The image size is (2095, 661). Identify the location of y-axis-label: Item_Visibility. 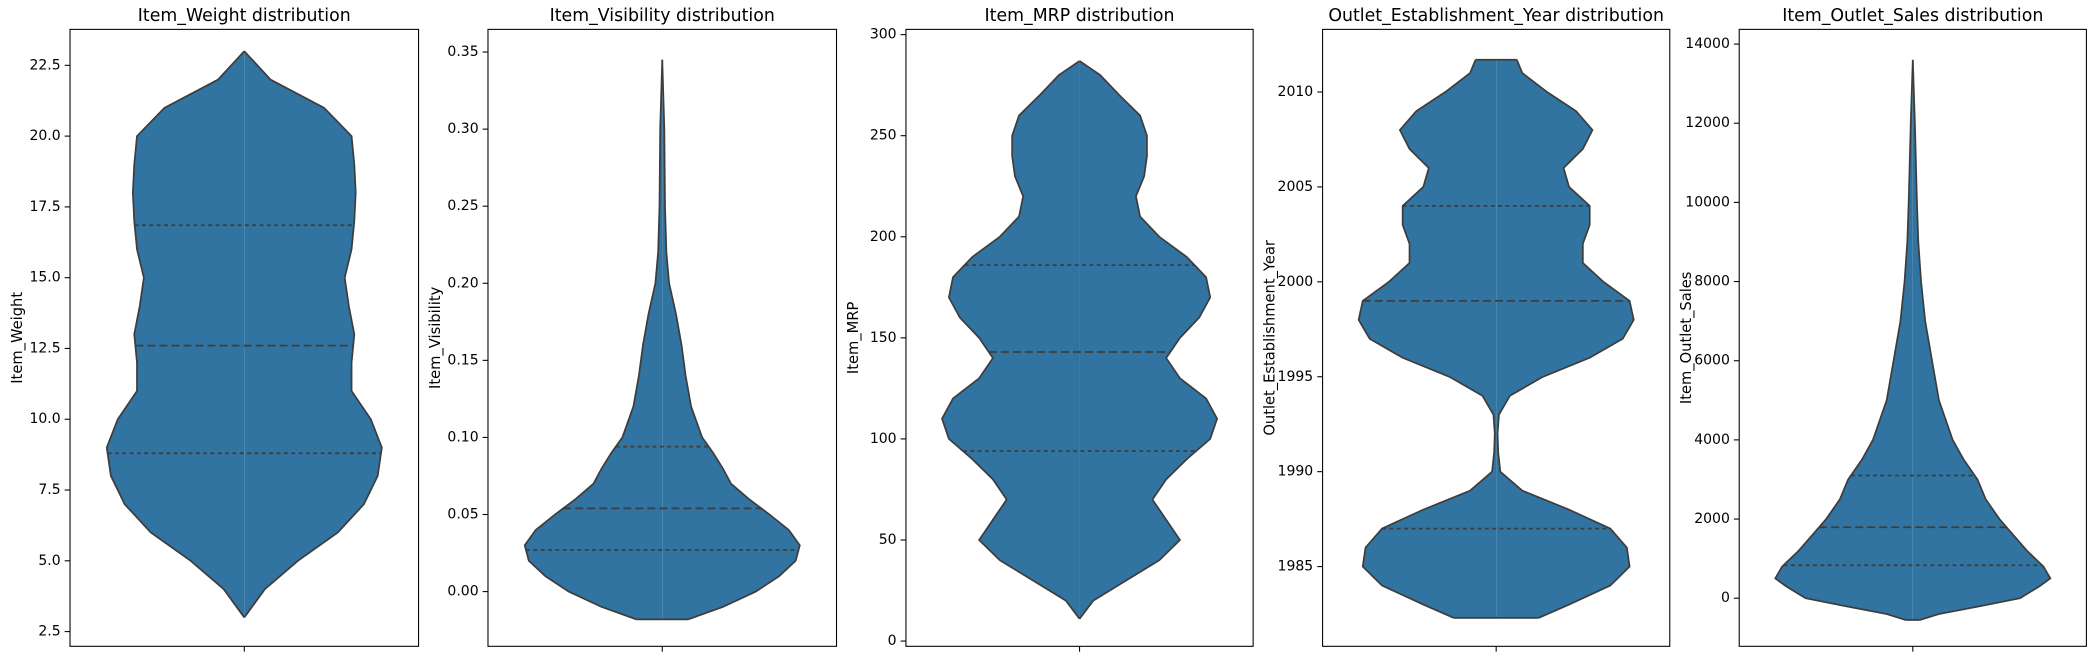
(435, 337).